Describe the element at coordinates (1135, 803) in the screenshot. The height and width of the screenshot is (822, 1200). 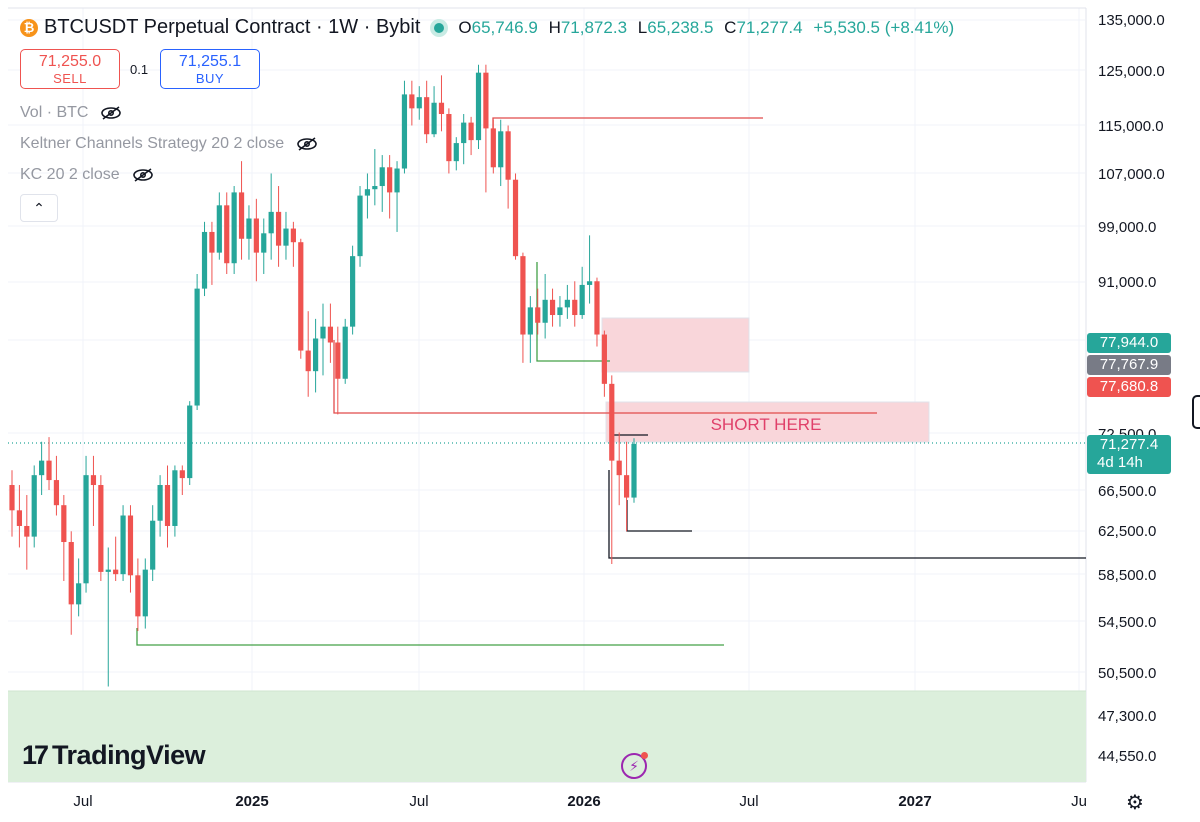
I see `settings-gear-icon: ⚙` at that location.